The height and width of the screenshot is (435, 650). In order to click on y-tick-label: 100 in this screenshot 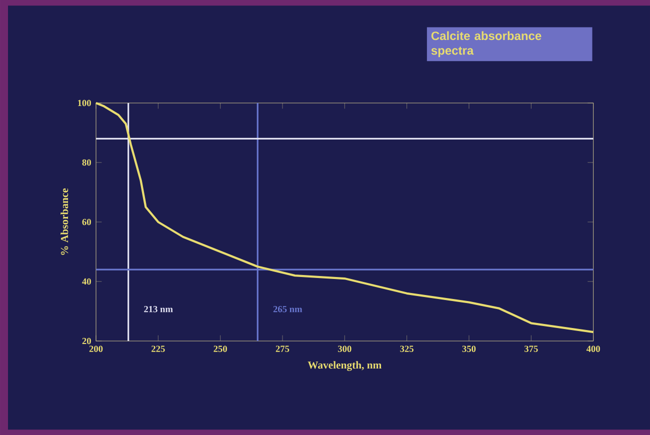, I will do `click(84, 103)`.